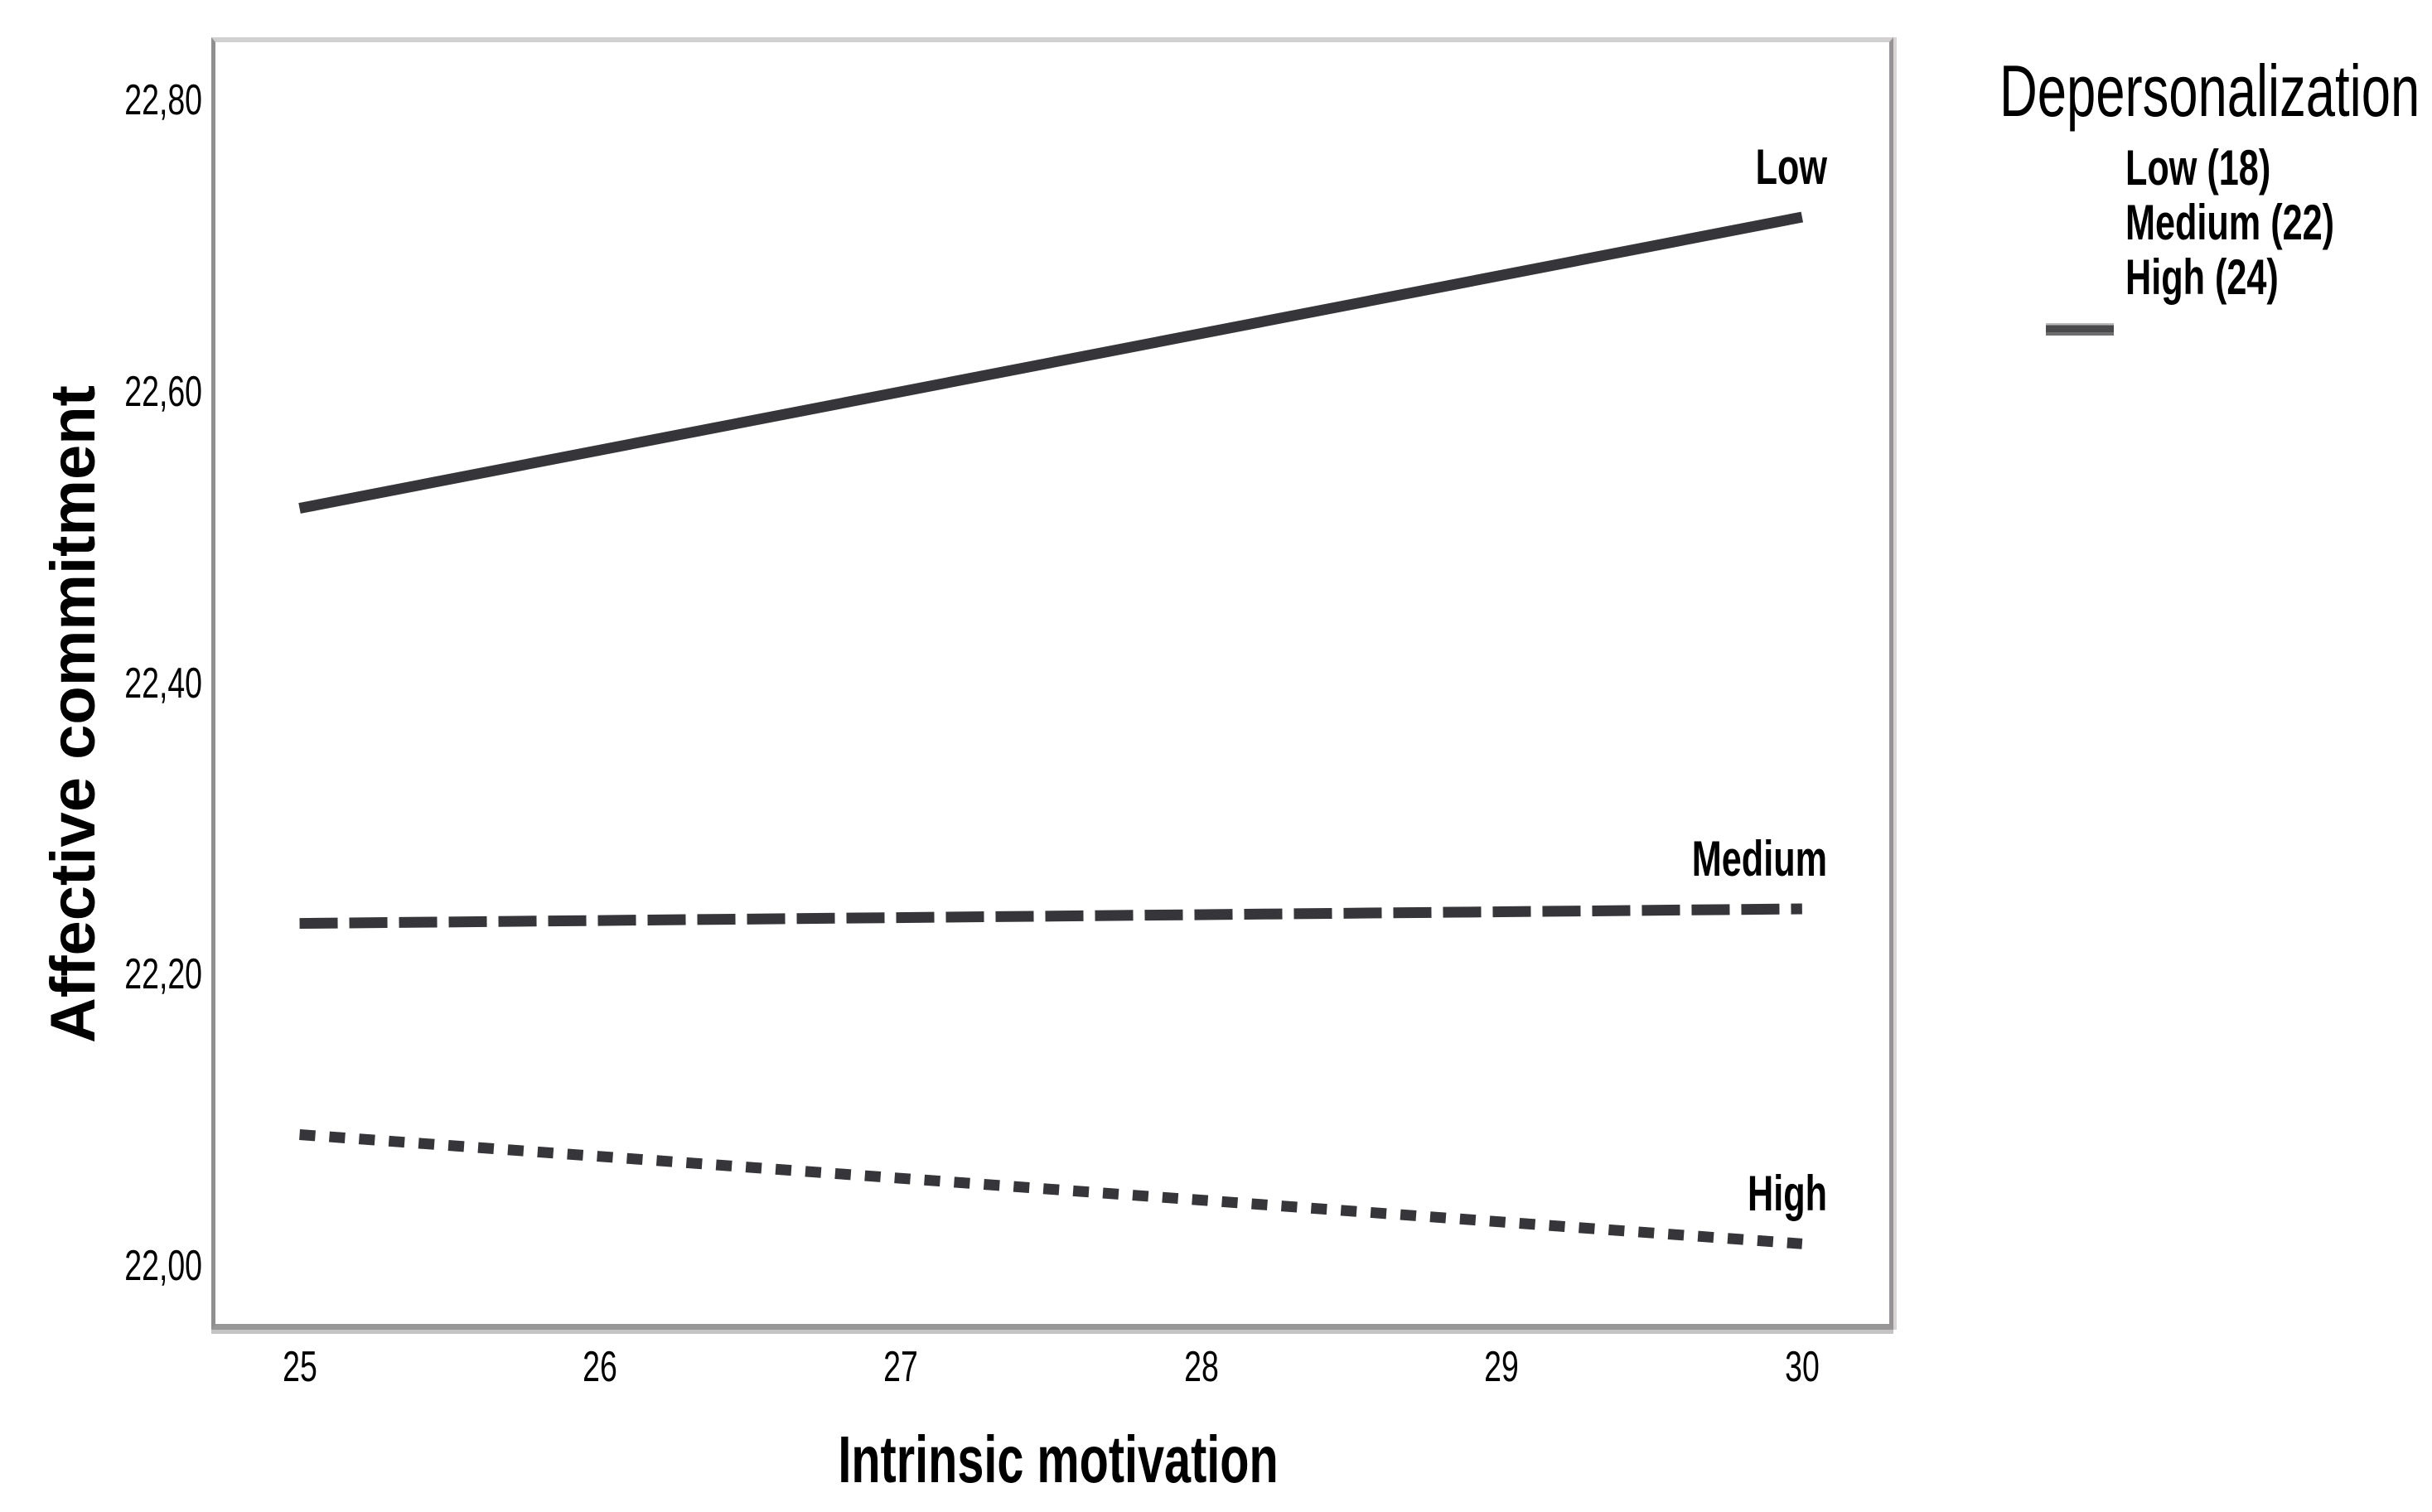  I want to click on x-tick-label: 29, so click(1501, 1367).